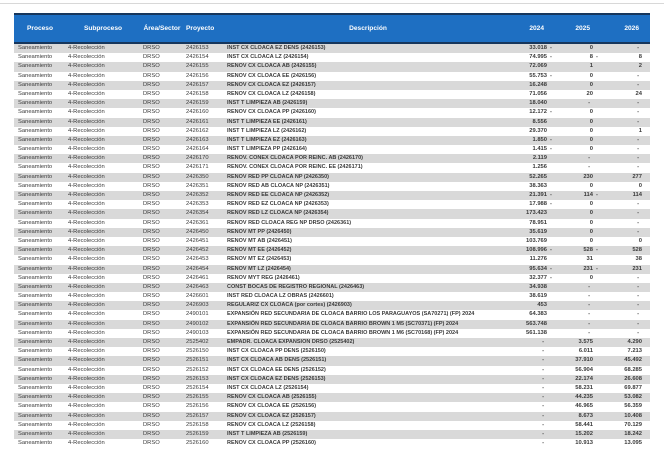 This screenshot has height=454, width=664. Describe the element at coordinates (289, 222) in the screenshot. I see `cell-descripcion: RENOV RED CLOACA REG NP DRSO (2426361)` at that location.